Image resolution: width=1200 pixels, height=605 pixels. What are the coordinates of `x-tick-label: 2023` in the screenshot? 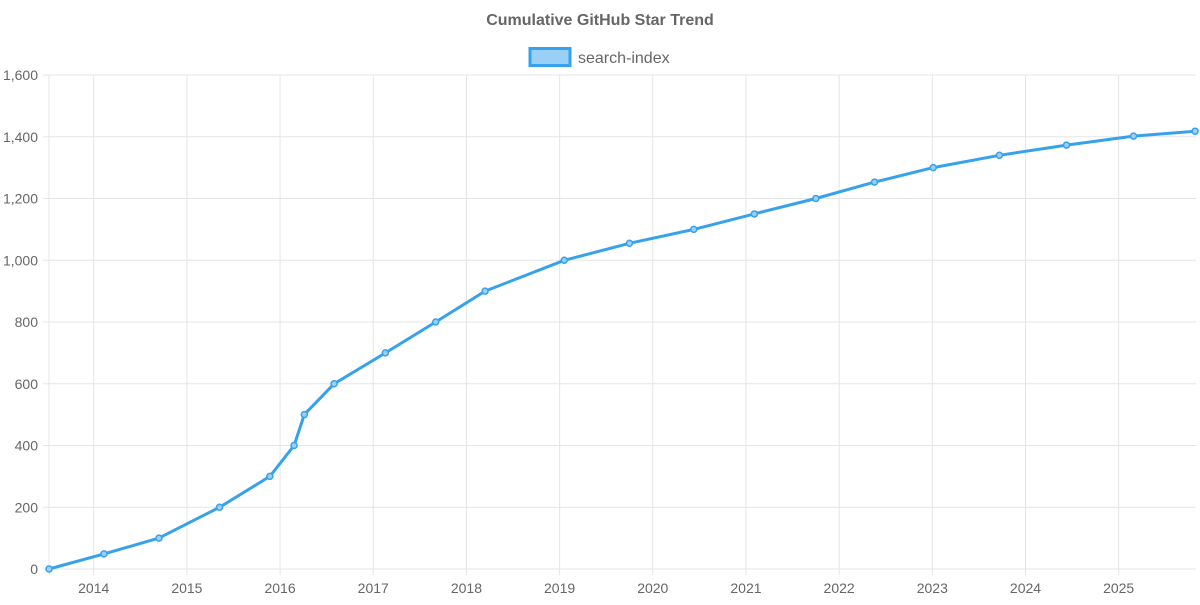 It's located at (932, 588).